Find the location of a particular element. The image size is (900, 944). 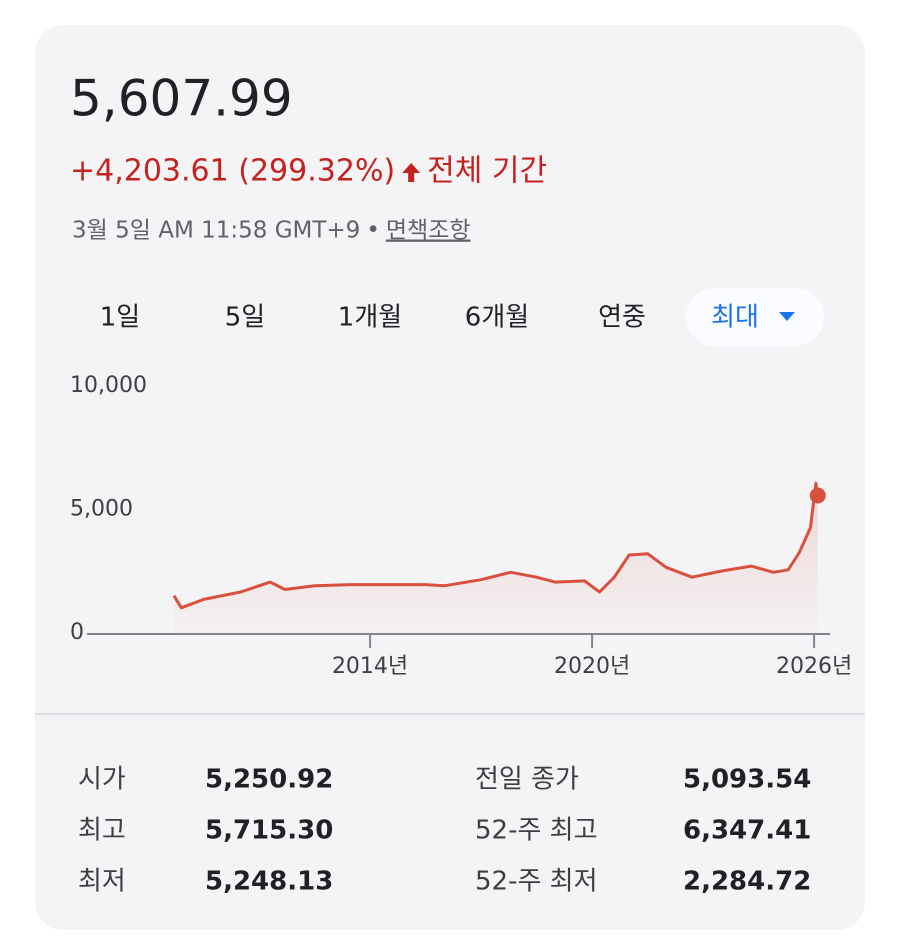

y-tick-label: 10,000 is located at coordinates (108, 385).